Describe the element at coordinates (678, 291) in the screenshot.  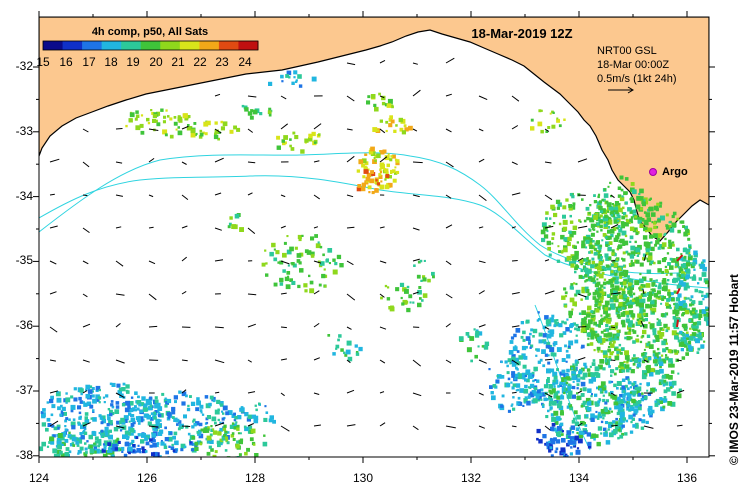
I see `strong-current-vector` at that location.